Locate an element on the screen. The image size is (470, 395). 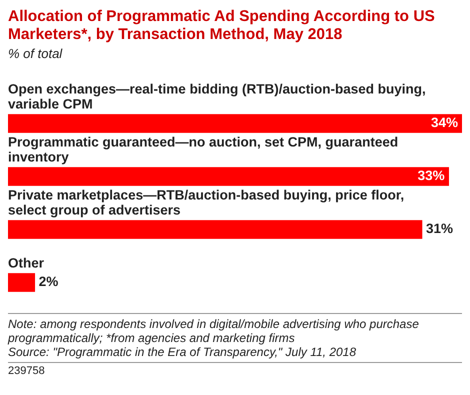
source-note: Source: "Programmatic in the Era of Transparency," July 11, 2018 is located at coordinates (183, 352).